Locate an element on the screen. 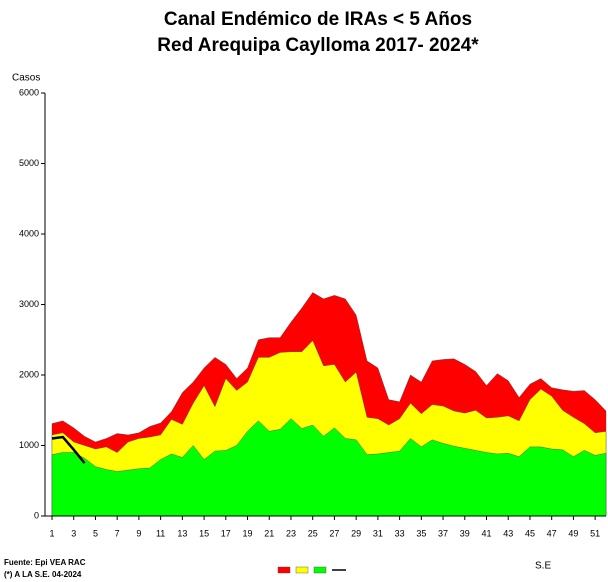 The image size is (608, 582). x-tick-label: 25 is located at coordinates (313, 533).